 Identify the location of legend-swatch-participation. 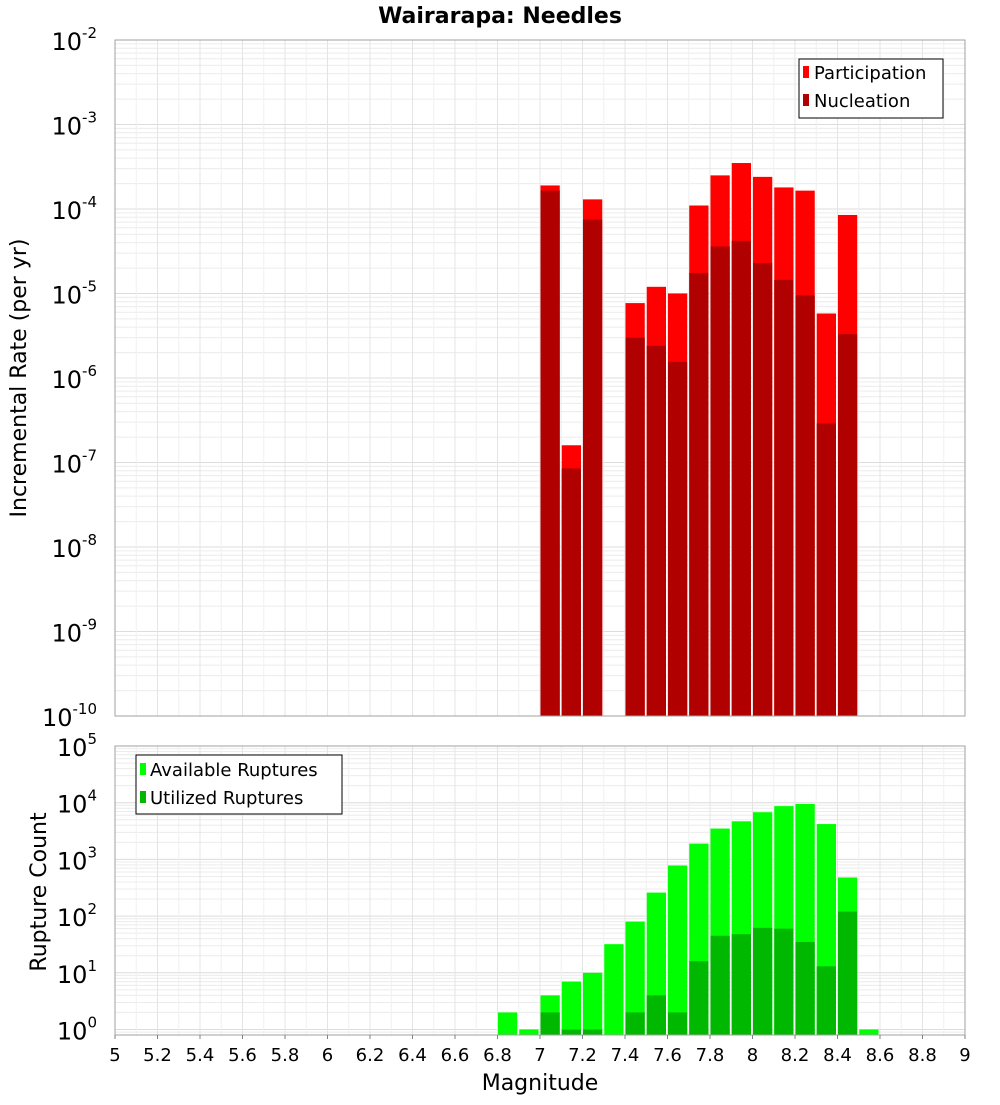
(806, 72).